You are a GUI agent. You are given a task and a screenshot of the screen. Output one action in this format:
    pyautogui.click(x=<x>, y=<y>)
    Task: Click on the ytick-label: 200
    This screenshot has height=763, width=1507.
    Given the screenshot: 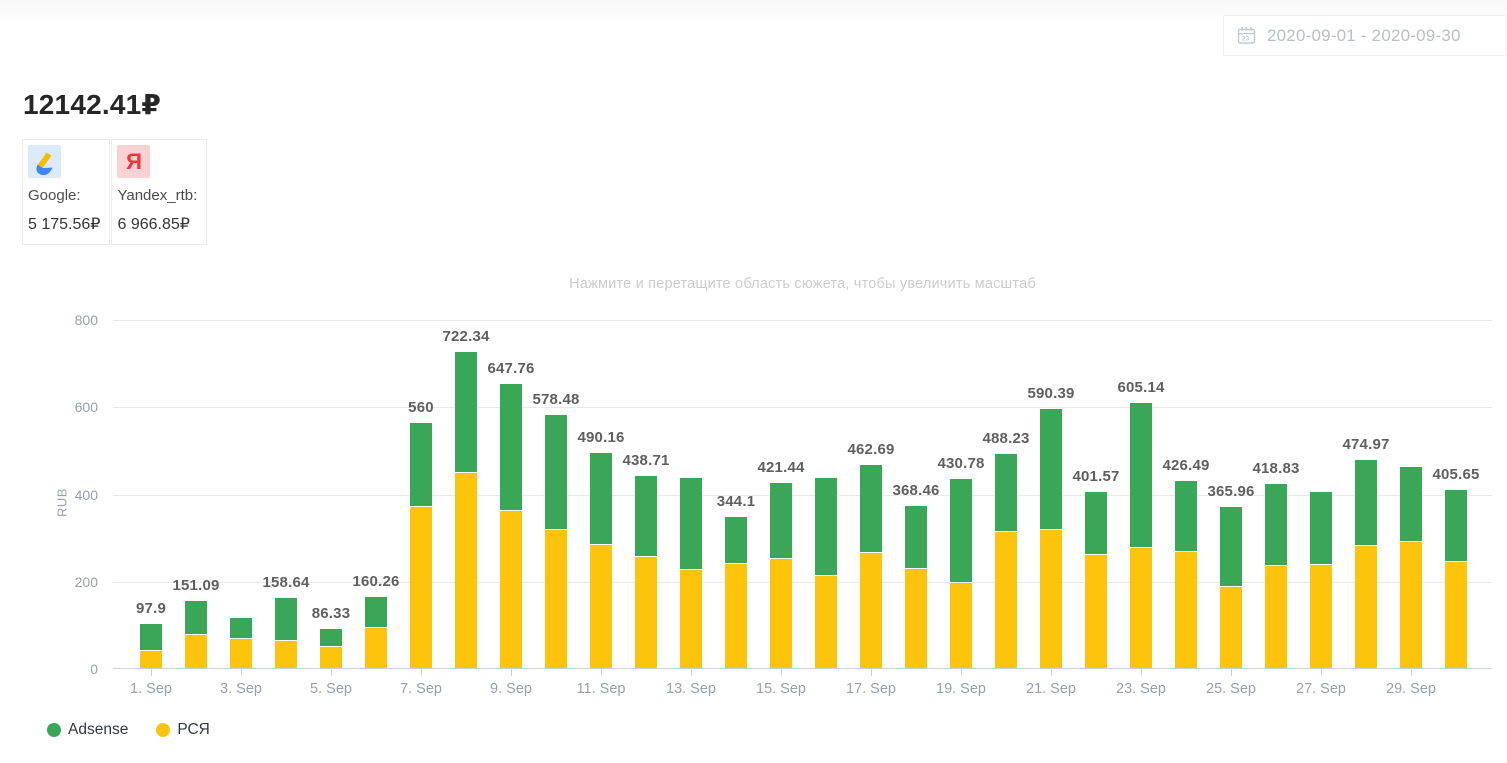 What is the action you would take?
    pyautogui.click(x=86, y=581)
    